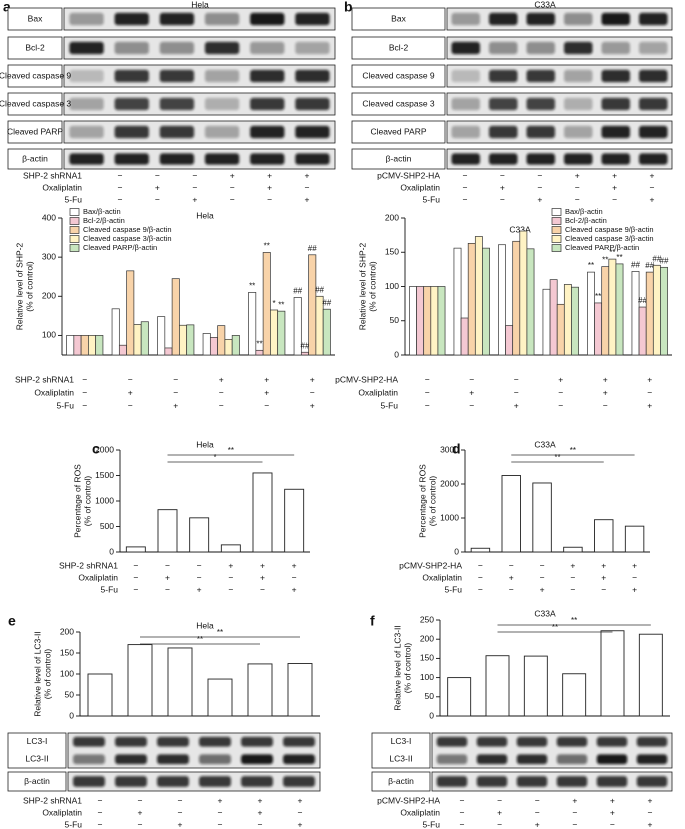  I want to click on y-tick-label: 500, so click(107, 526).